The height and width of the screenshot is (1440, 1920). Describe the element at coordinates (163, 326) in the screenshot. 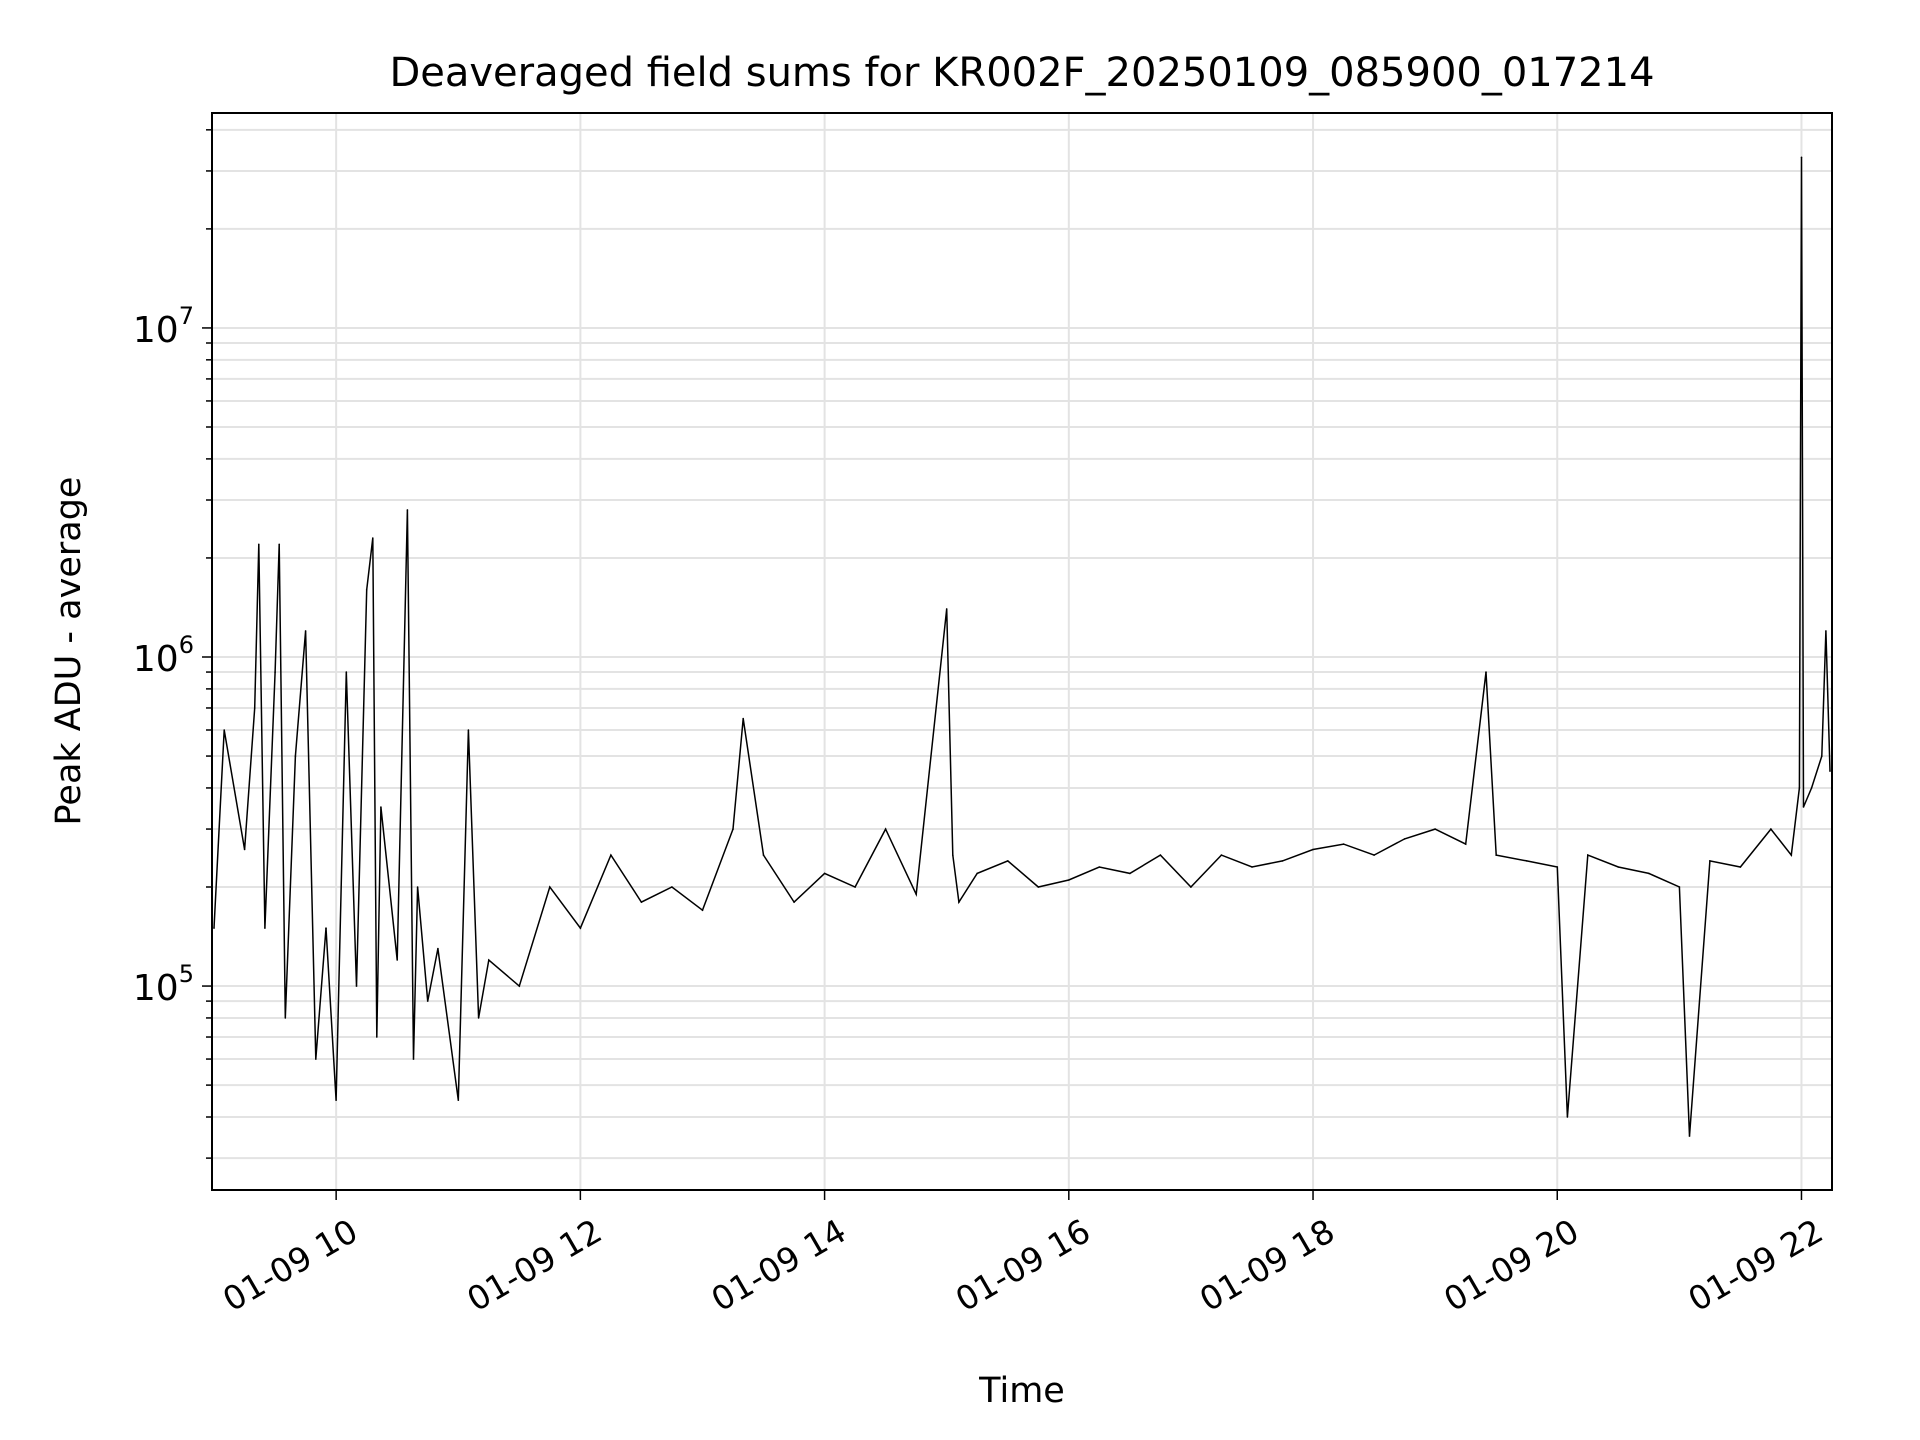

I see `y-tick-label: 10⁷` at that location.